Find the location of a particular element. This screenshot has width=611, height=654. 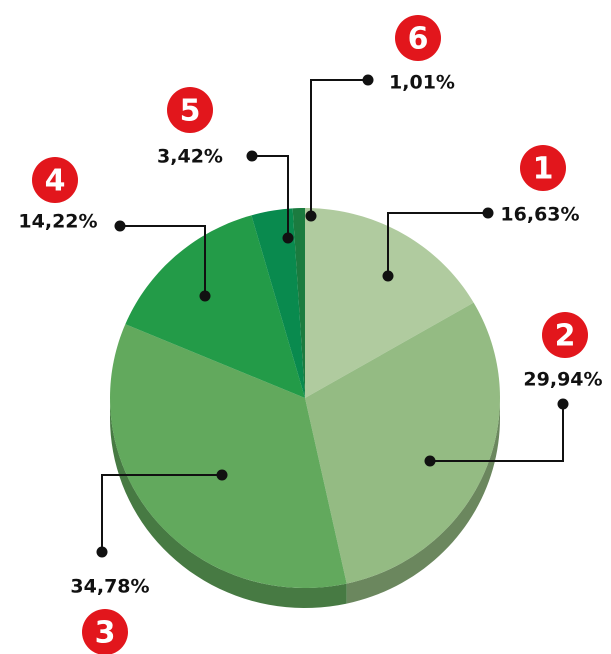

badge-number: 1 is located at coordinates (543, 169).